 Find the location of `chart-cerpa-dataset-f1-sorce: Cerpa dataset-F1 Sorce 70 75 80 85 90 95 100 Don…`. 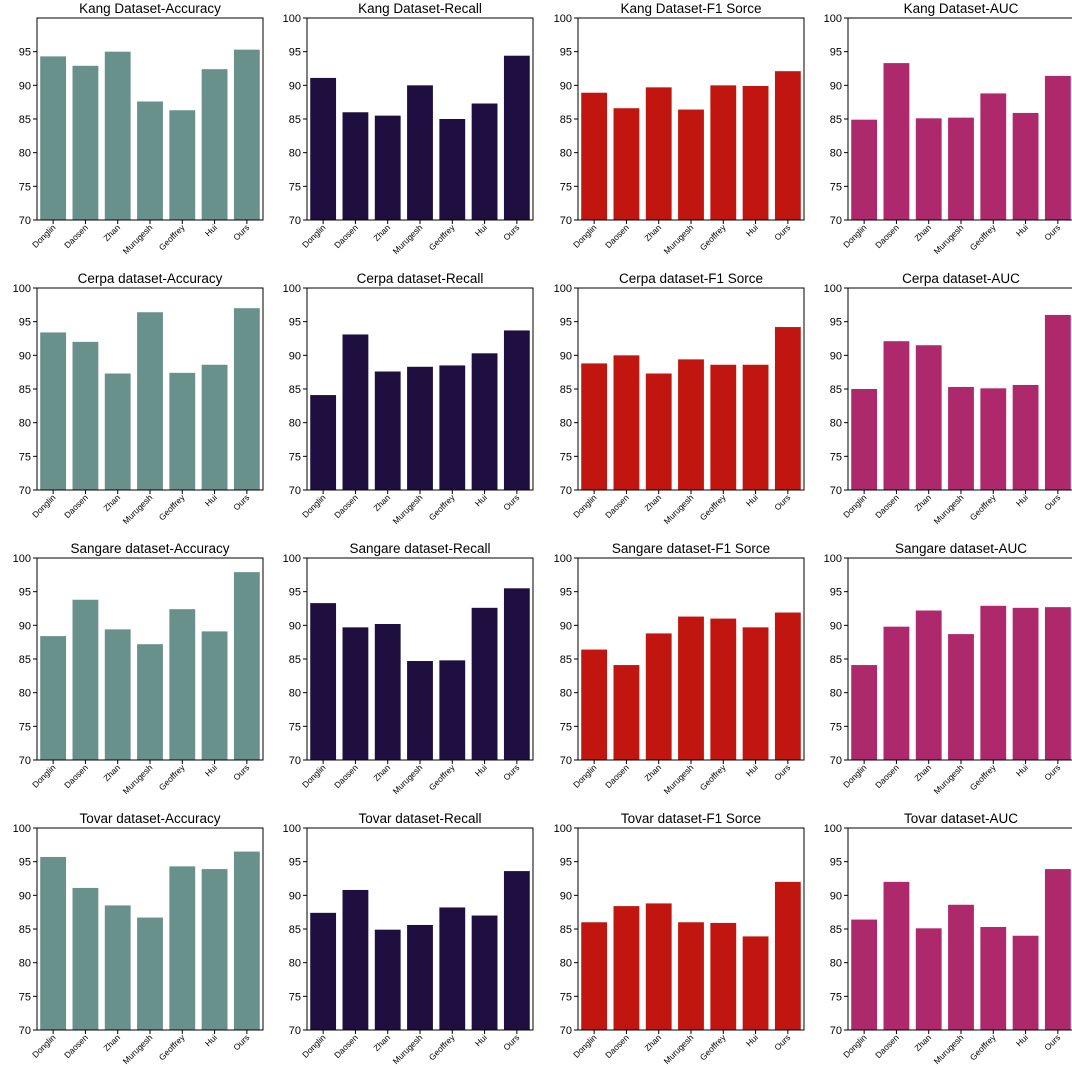

chart-cerpa-dataset-f1-sorce: Cerpa dataset-F1 Sorce 70 75 80 85 90 95 100 Don… is located at coordinates (679, 398).